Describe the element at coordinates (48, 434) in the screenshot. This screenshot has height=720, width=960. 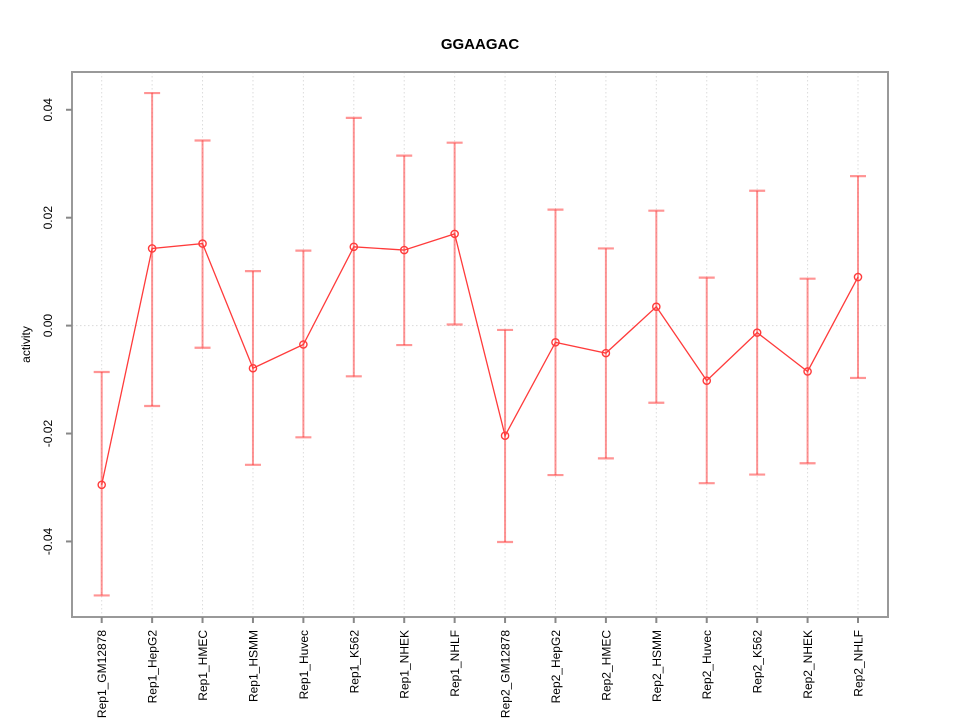
I see `y-tick-label: -0.02` at that location.